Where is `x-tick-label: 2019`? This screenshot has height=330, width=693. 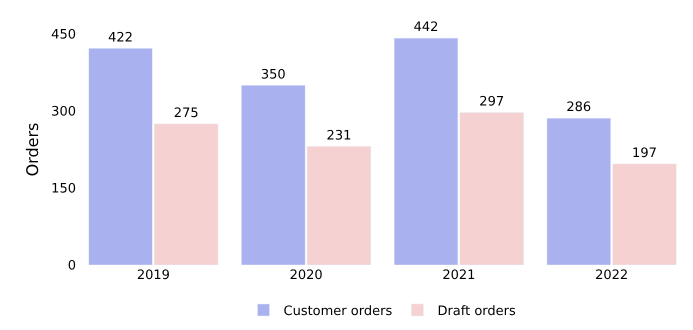
x-tick-label: 2019 is located at coordinates (153, 275).